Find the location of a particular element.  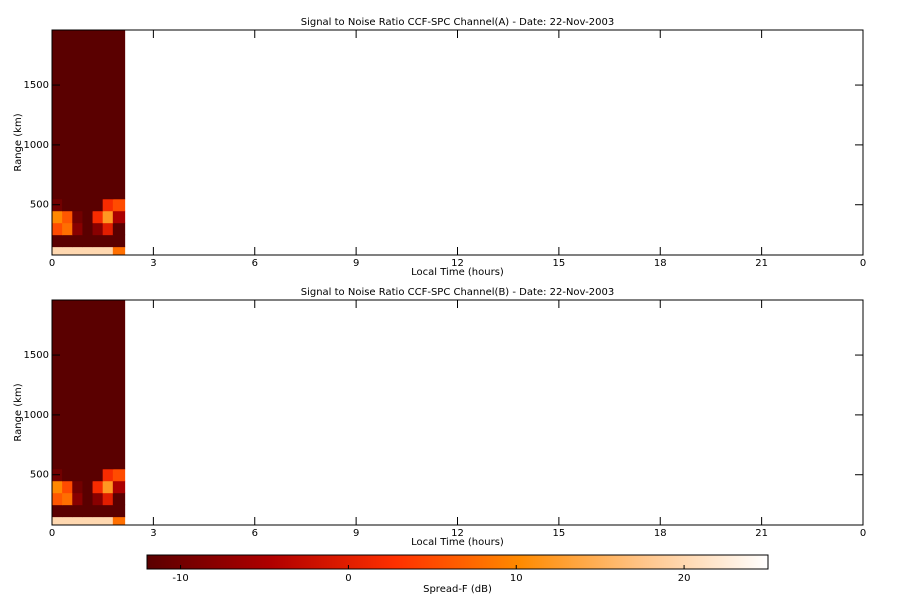

y-tick-label: 1500 is located at coordinates (36, 85).